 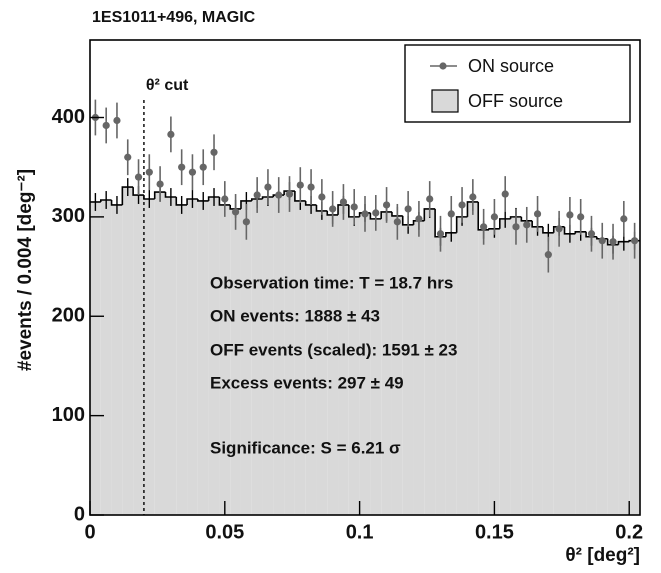 What do you see at coordinates (295, 315) in the screenshot?
I see `annotation: ON events: 1888 ± 43` at bounding box center [295, 315].